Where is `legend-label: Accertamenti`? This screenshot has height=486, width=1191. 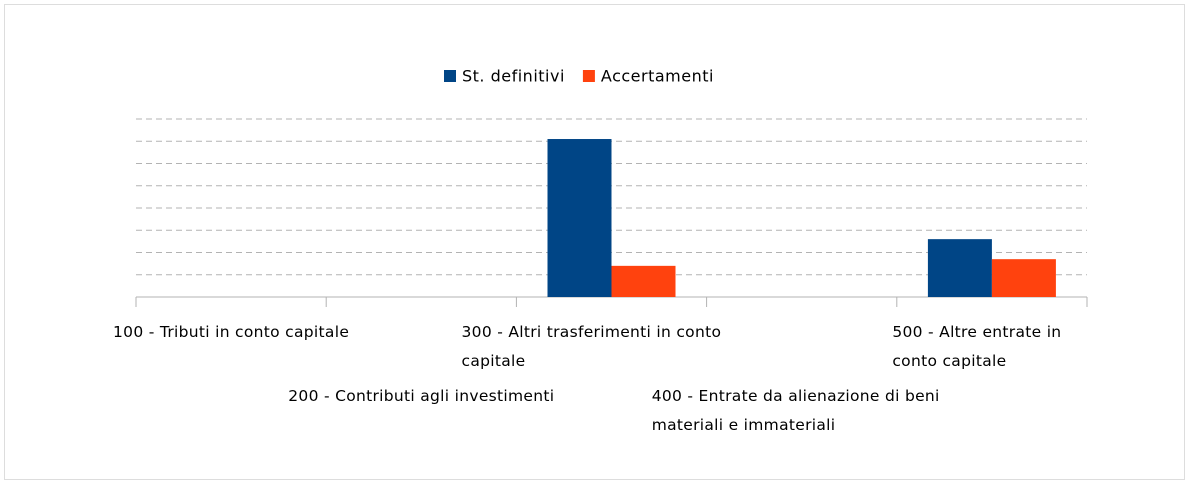 legend-label: Accertamenti is located at coordinates (657, 76).